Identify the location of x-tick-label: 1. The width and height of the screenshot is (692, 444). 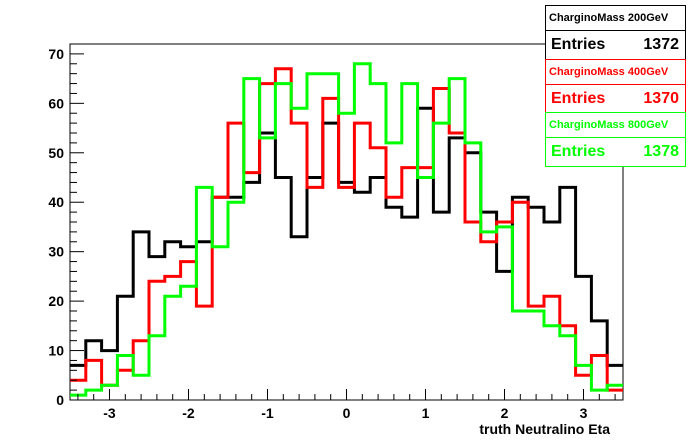
(426, 413).